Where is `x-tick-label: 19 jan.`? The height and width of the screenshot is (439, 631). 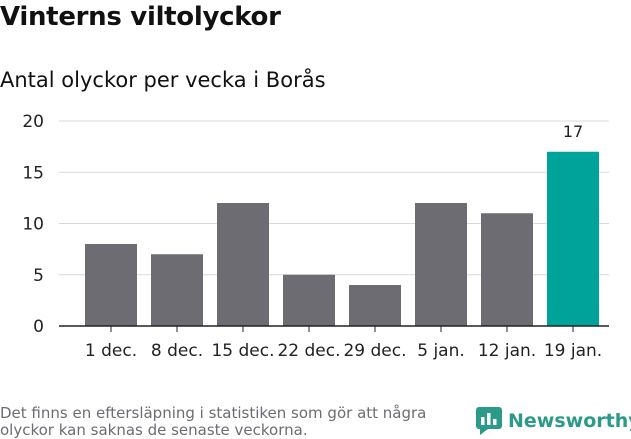
x-tick-label: 19 jan. is located at coordinates (573, 351).